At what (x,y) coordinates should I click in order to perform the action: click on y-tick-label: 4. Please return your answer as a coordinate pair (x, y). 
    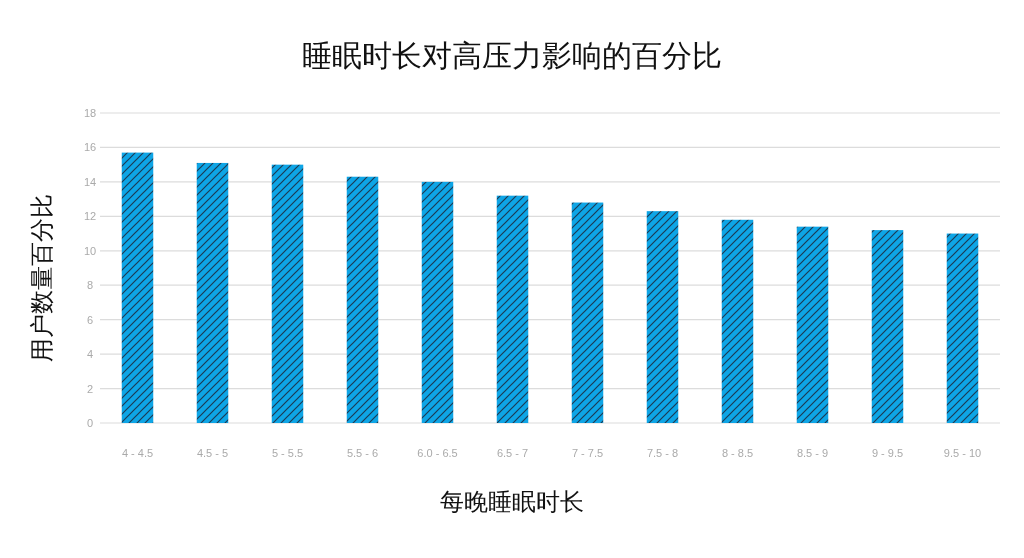
    Looking at the image, I should click on (90, 354).